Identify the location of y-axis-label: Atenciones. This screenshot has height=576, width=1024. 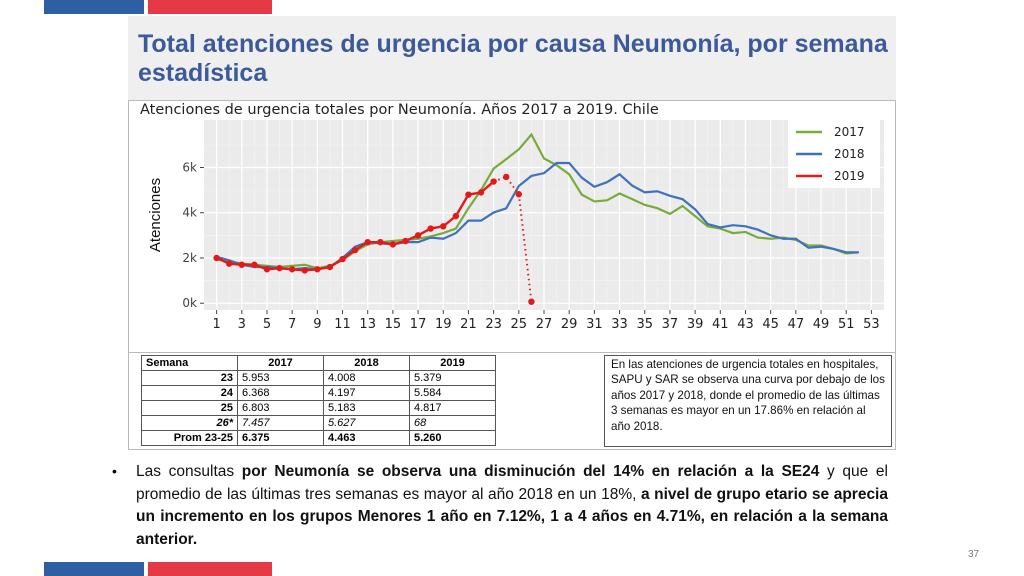
(155, 215).